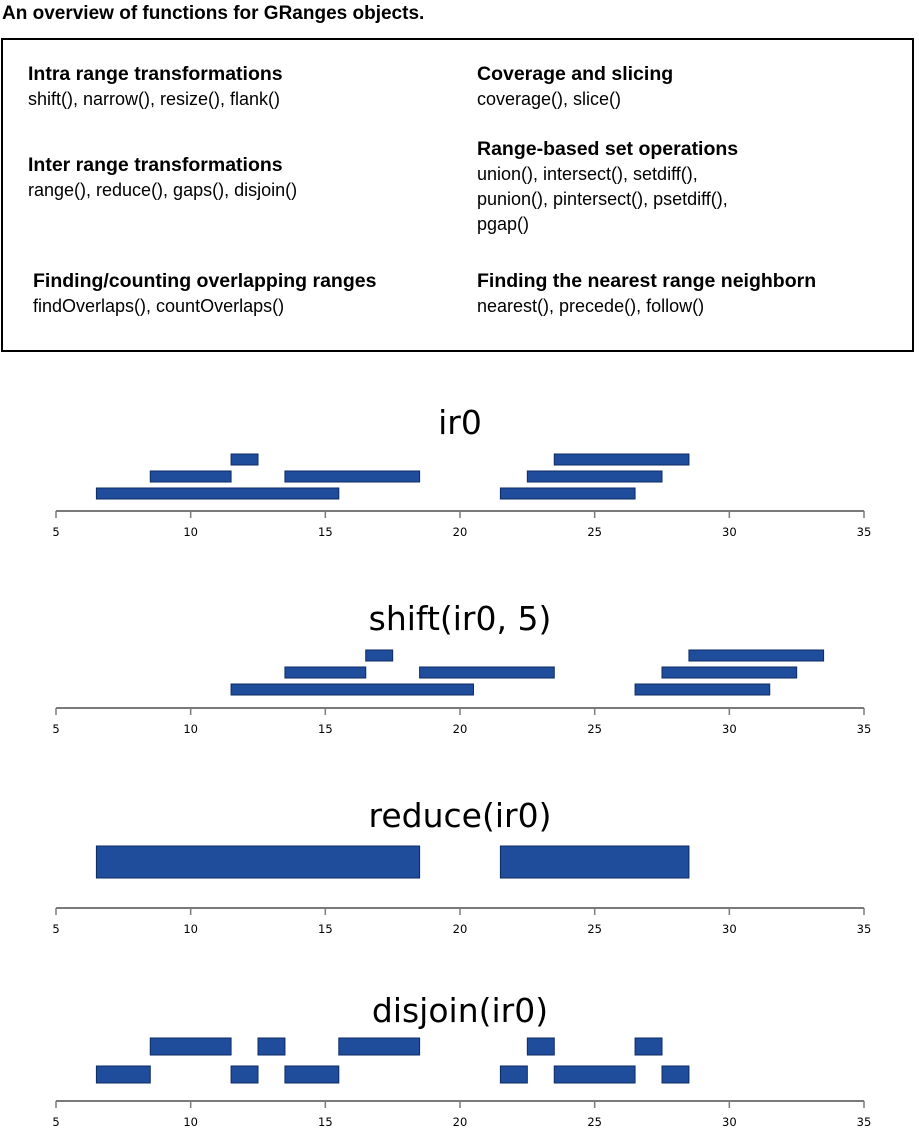 The height and width of the screenshot is (1138, 919). I want to click on panel-title: disjoin(ir0), so click(460, 1010).